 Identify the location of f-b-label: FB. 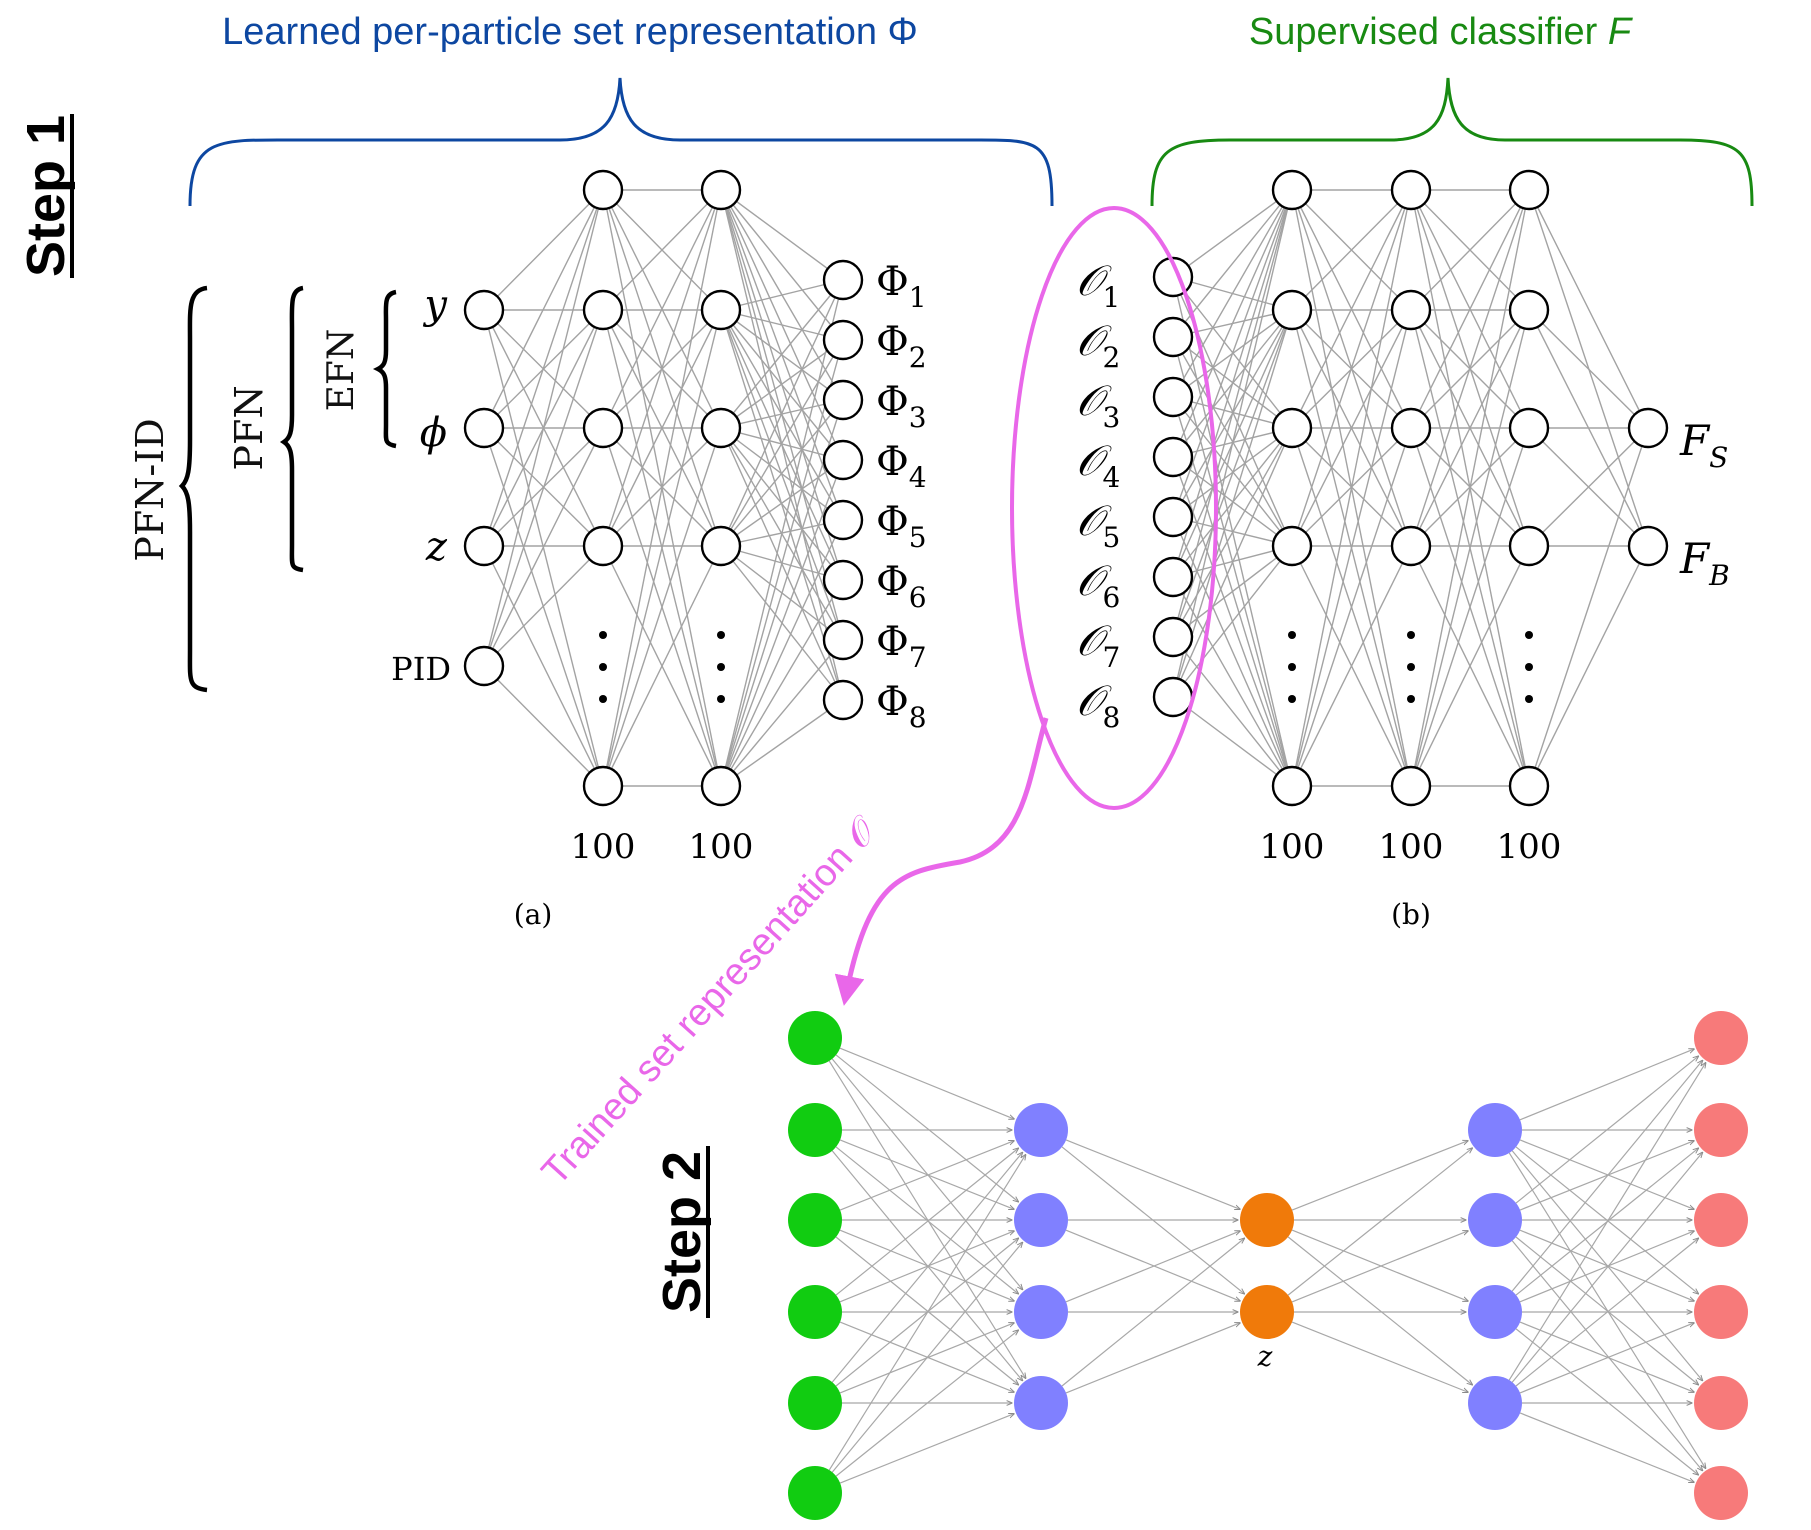
(1704, 563).